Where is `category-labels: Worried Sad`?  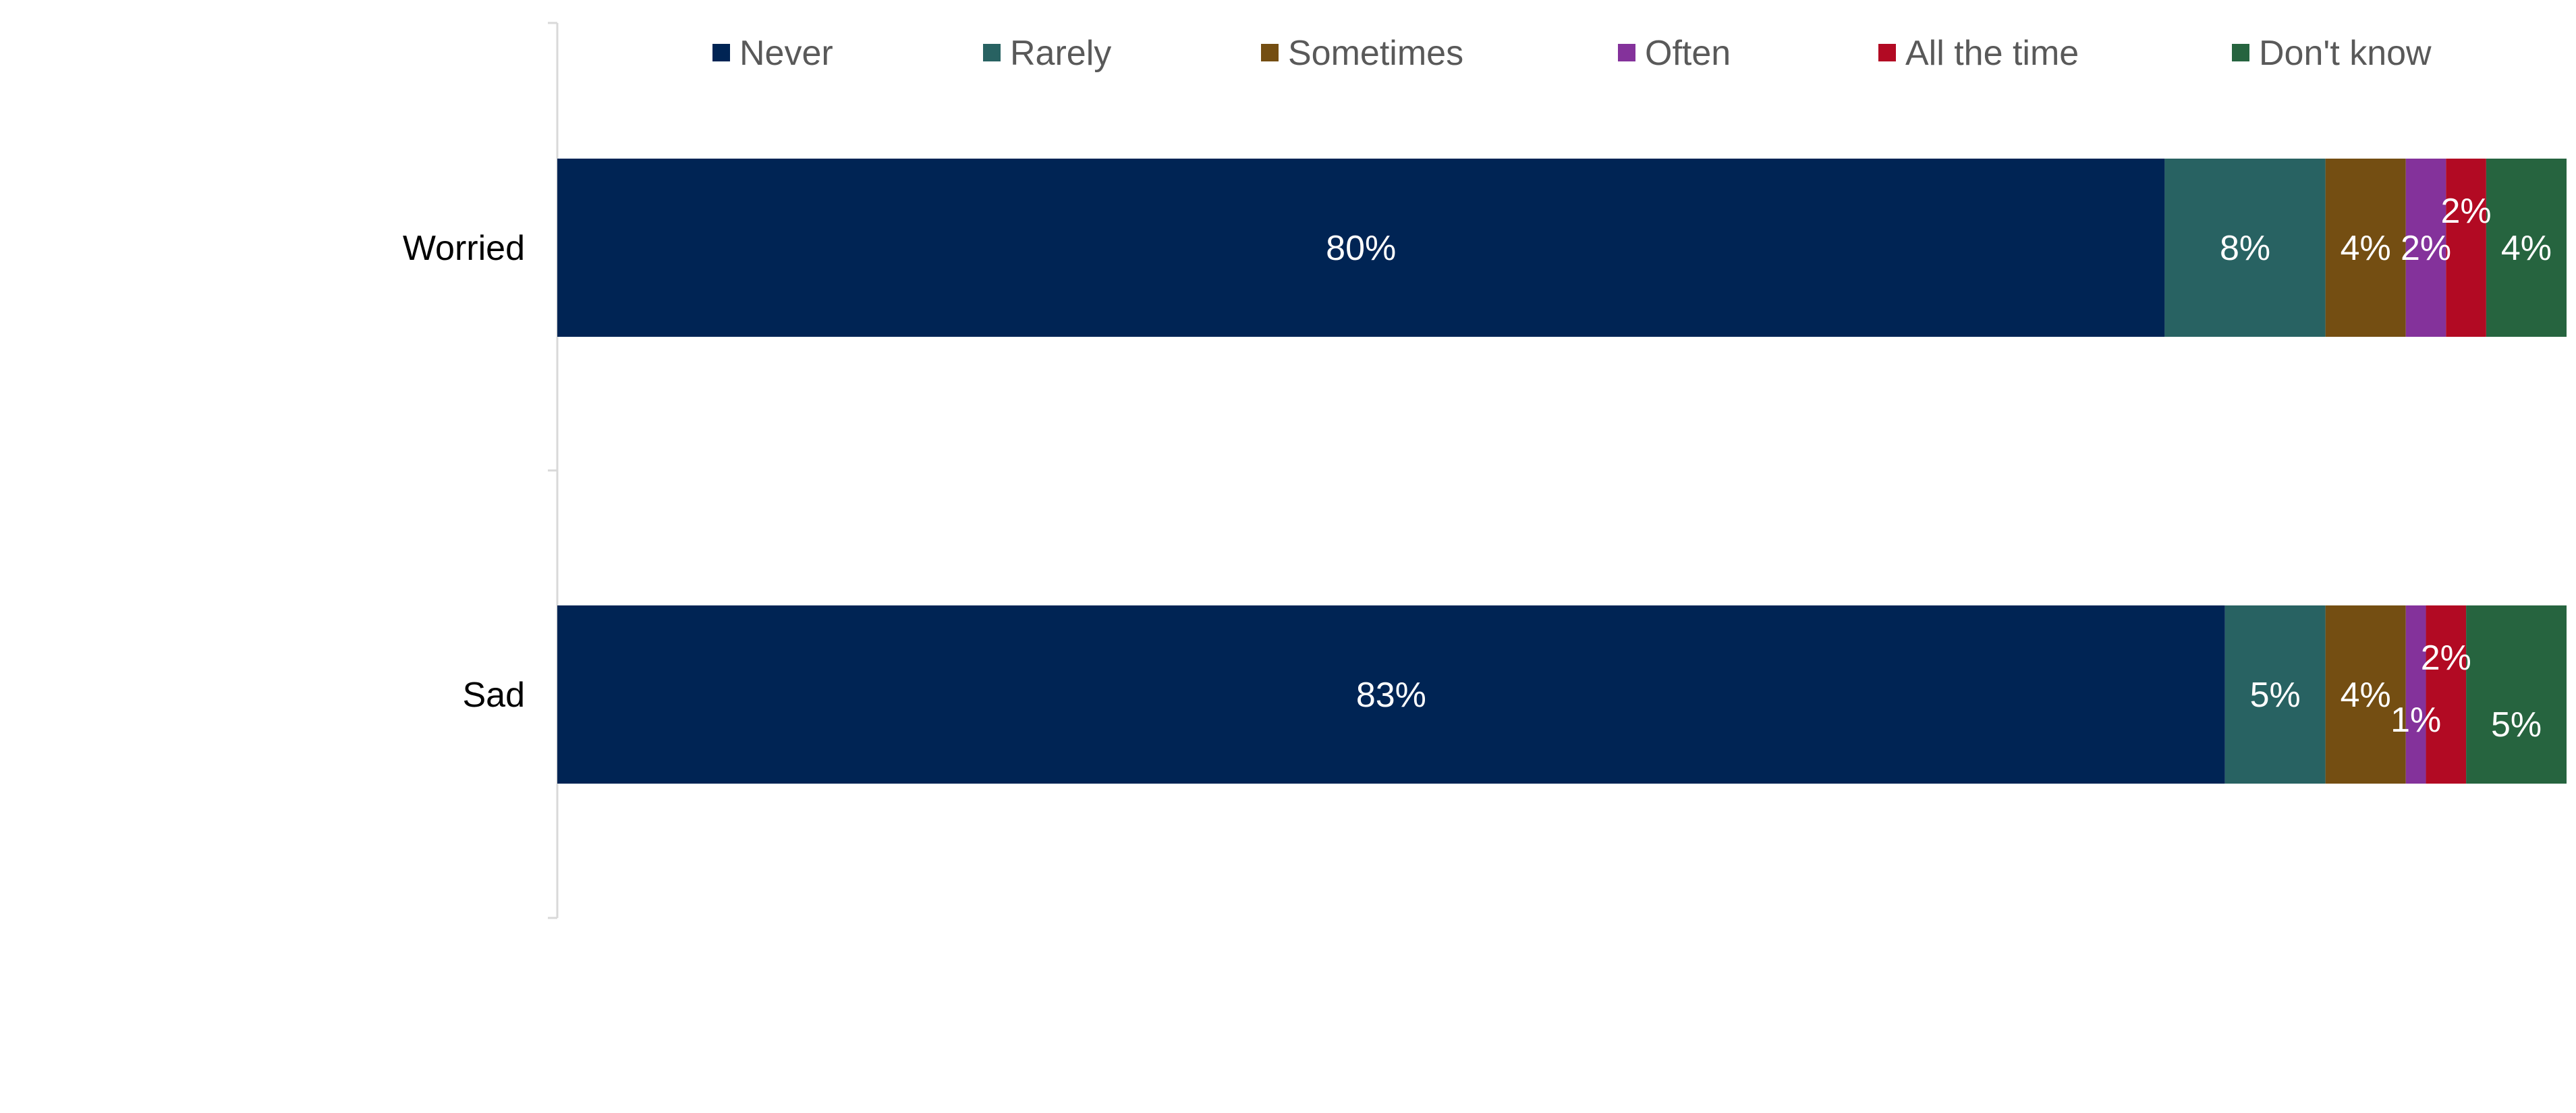
category-labels: Worried Sad is located at coordinates (464, 472).